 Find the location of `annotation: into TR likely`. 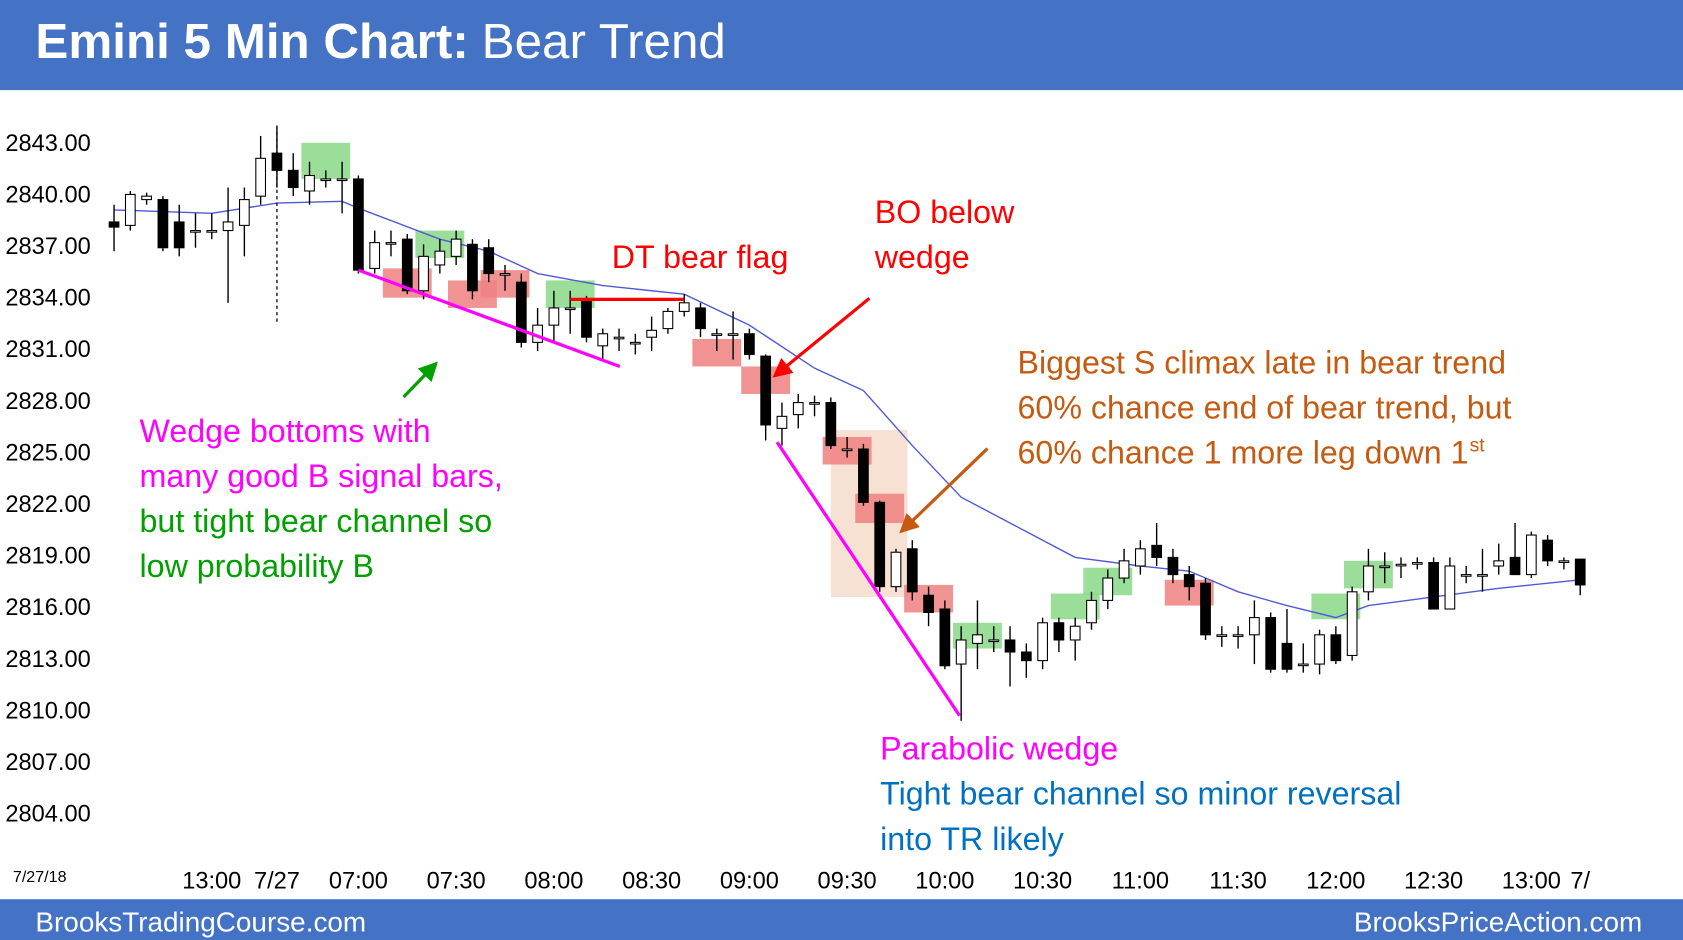

annotation: into TR likely is located at coordinates (972, 839).